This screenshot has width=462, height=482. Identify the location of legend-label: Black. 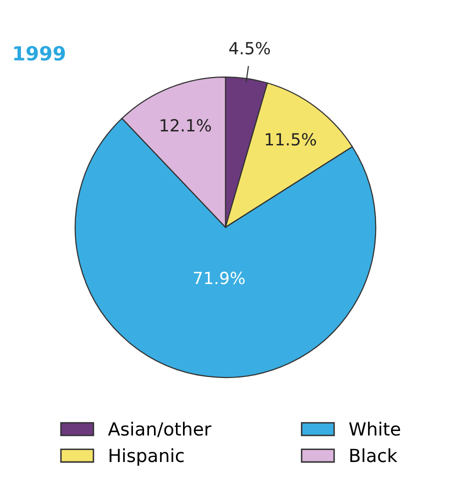
(374, 455).